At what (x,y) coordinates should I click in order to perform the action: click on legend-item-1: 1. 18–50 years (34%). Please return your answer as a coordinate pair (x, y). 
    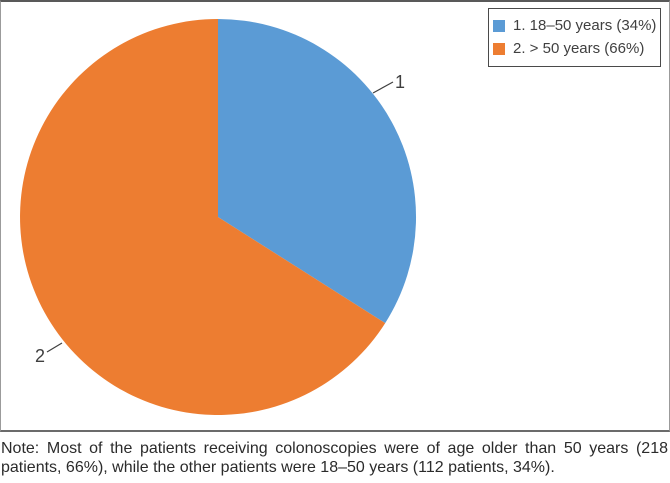
    Looking at the image, I should click on (574, 26).